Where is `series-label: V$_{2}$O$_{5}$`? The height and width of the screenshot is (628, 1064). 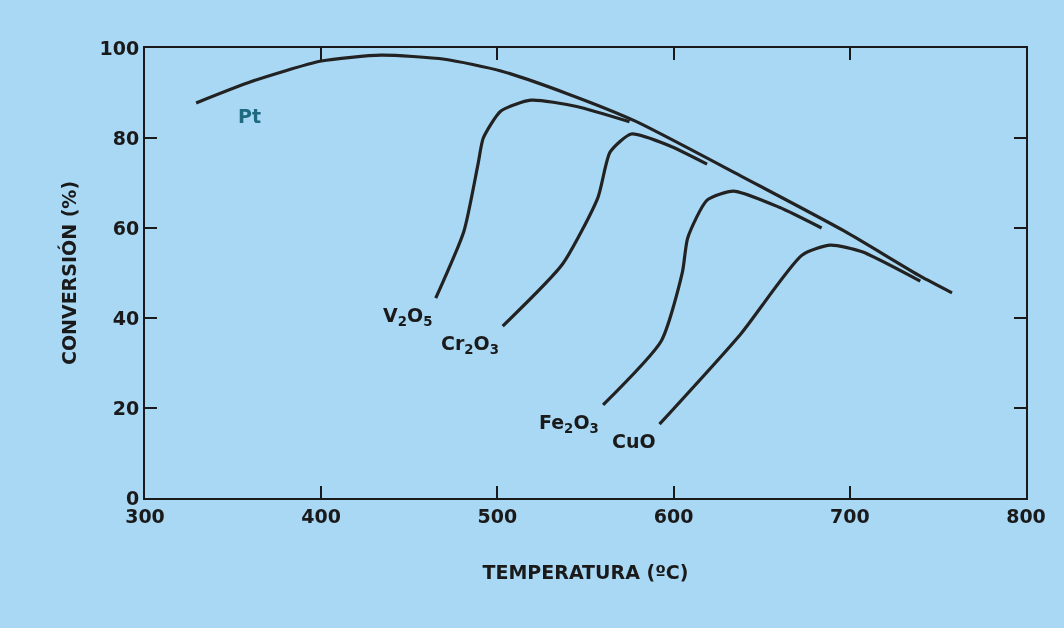
series-label: V$_{2}$O$_{5}$ is located at coordinates (408, 316).